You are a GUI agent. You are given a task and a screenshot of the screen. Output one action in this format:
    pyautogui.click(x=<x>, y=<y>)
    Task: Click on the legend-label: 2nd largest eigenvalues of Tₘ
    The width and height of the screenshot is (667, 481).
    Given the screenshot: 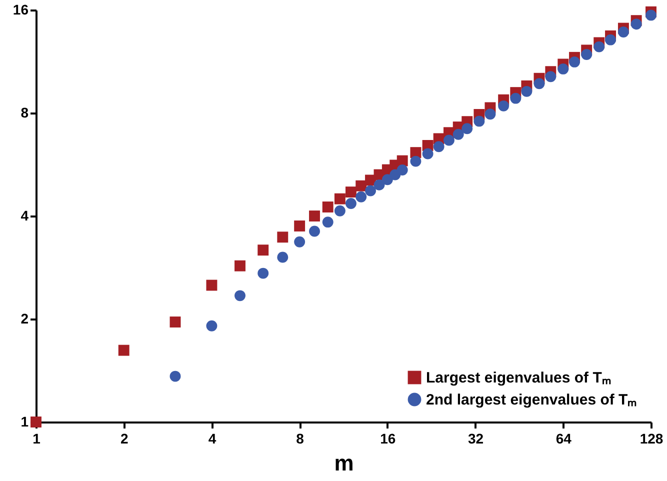 What is the action you would take?
    pyautogui.click(x=531, y=400)
    